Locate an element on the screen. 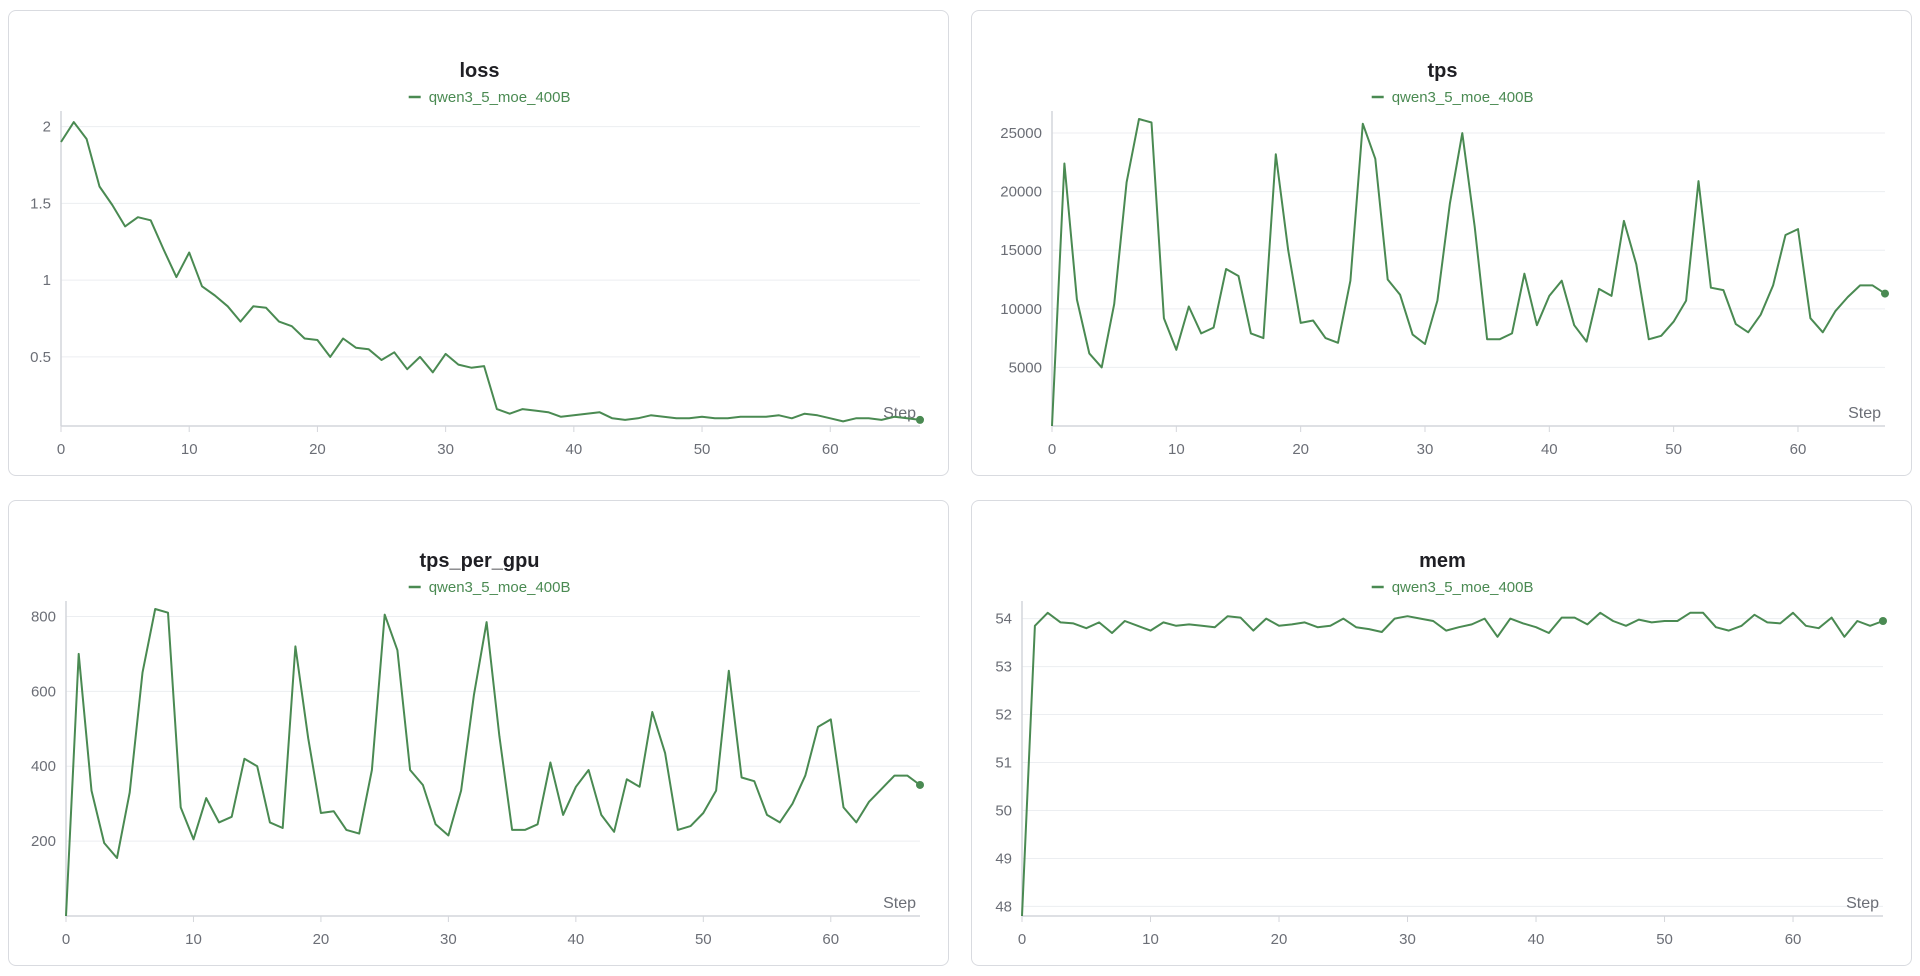 The width and height of the screenshot is (1920, 976). y-tick-label: 49 is located at coordinates (1003, 858).